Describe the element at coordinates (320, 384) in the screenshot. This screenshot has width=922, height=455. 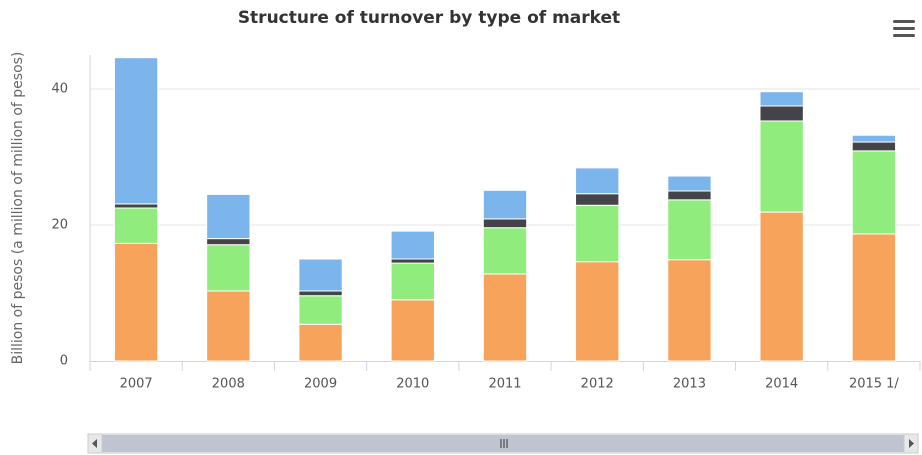
I see `x-tick-label: 2009` at that location.